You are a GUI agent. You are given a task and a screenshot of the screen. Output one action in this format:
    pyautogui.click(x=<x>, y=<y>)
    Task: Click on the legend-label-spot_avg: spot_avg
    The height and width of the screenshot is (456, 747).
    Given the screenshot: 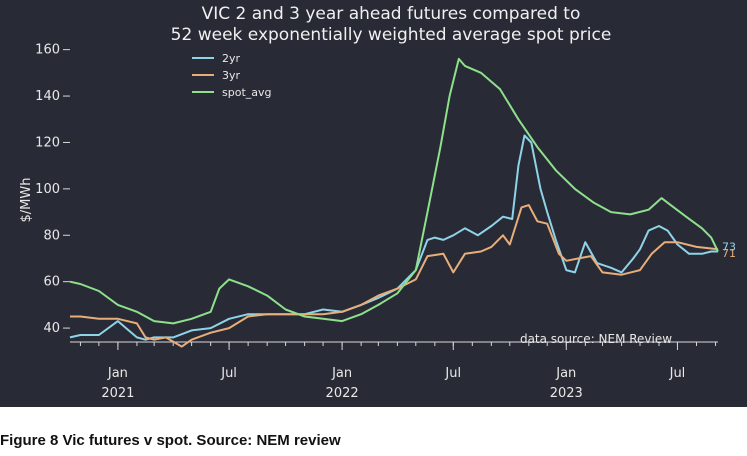 What is the action you would take?
    pyautogui.click(x=247, y=92)
    